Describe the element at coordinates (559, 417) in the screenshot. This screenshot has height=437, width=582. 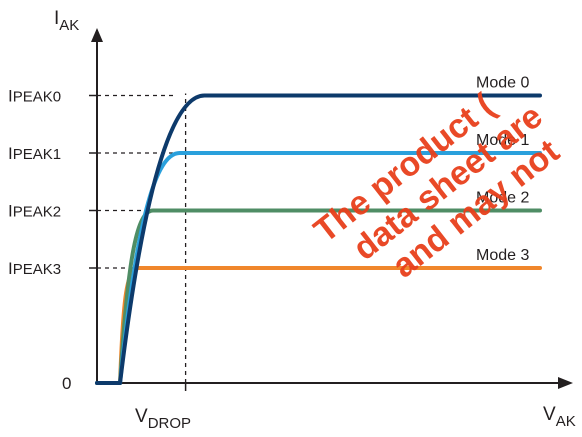
I see `x-axis-label: VAK` at that location.